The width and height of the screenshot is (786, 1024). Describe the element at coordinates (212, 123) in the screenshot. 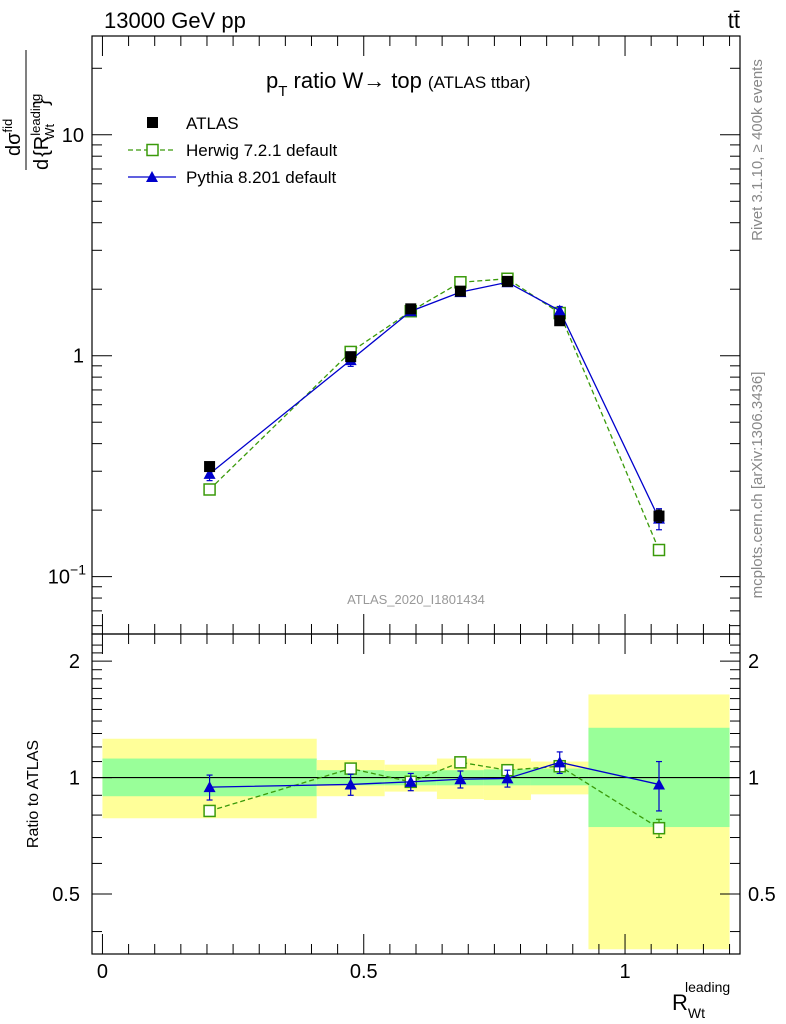

I see `legend-atlas-label: ATLAS` at that location.